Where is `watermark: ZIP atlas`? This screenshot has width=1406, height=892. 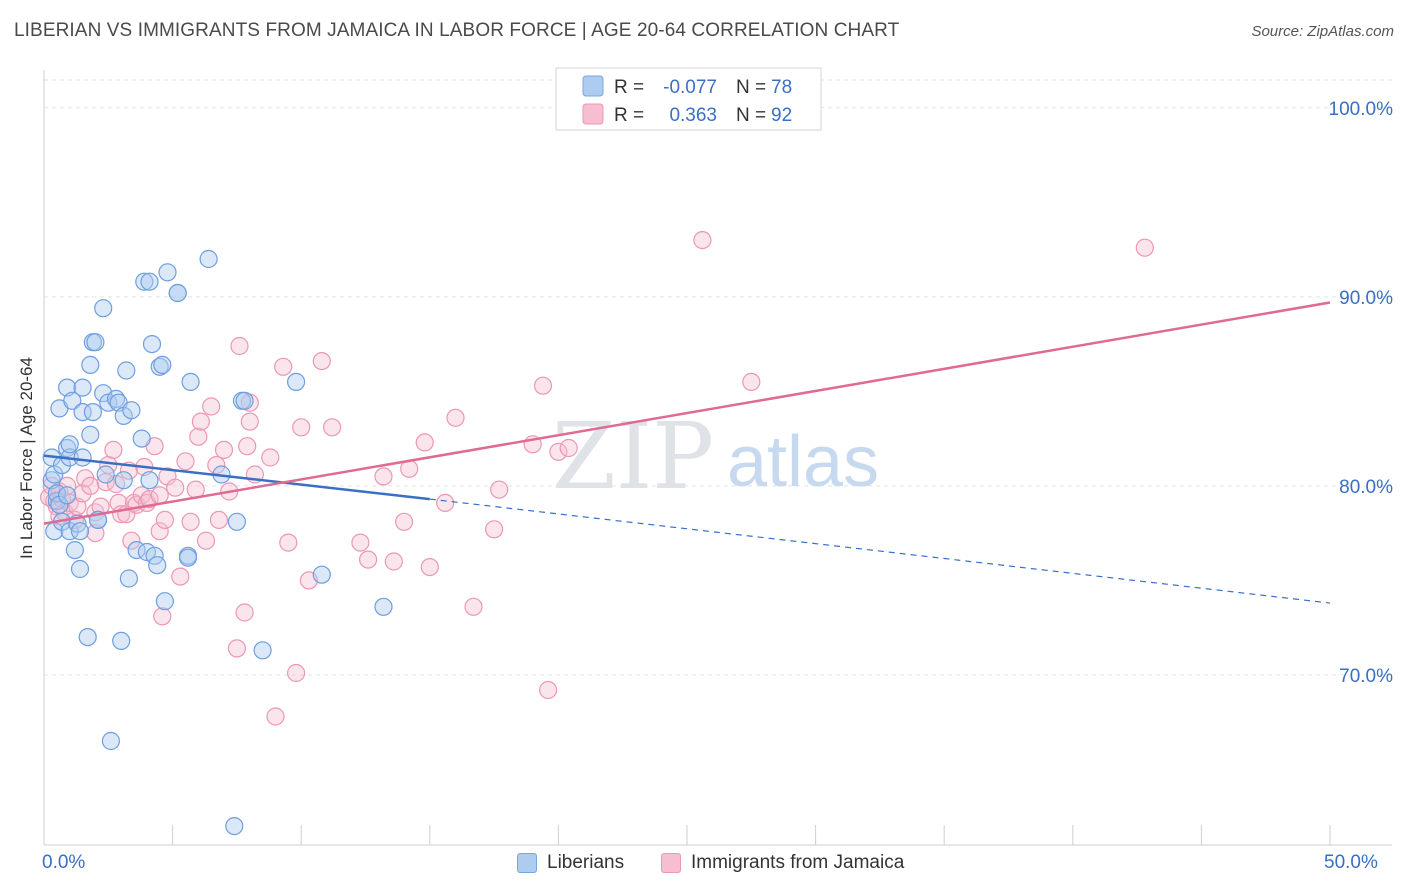
watermark: ZIP atlas is located at coordinates (715, 456).